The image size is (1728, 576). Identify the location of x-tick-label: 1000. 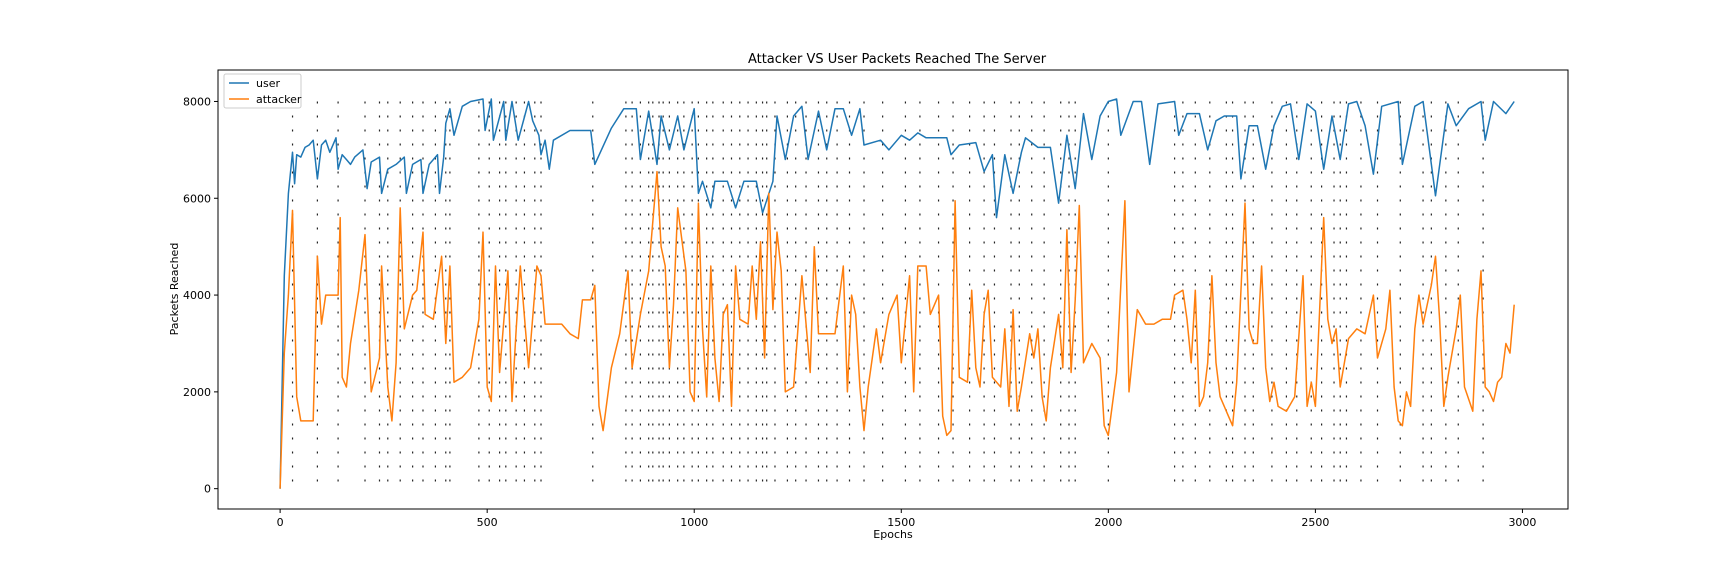
(694, 522).